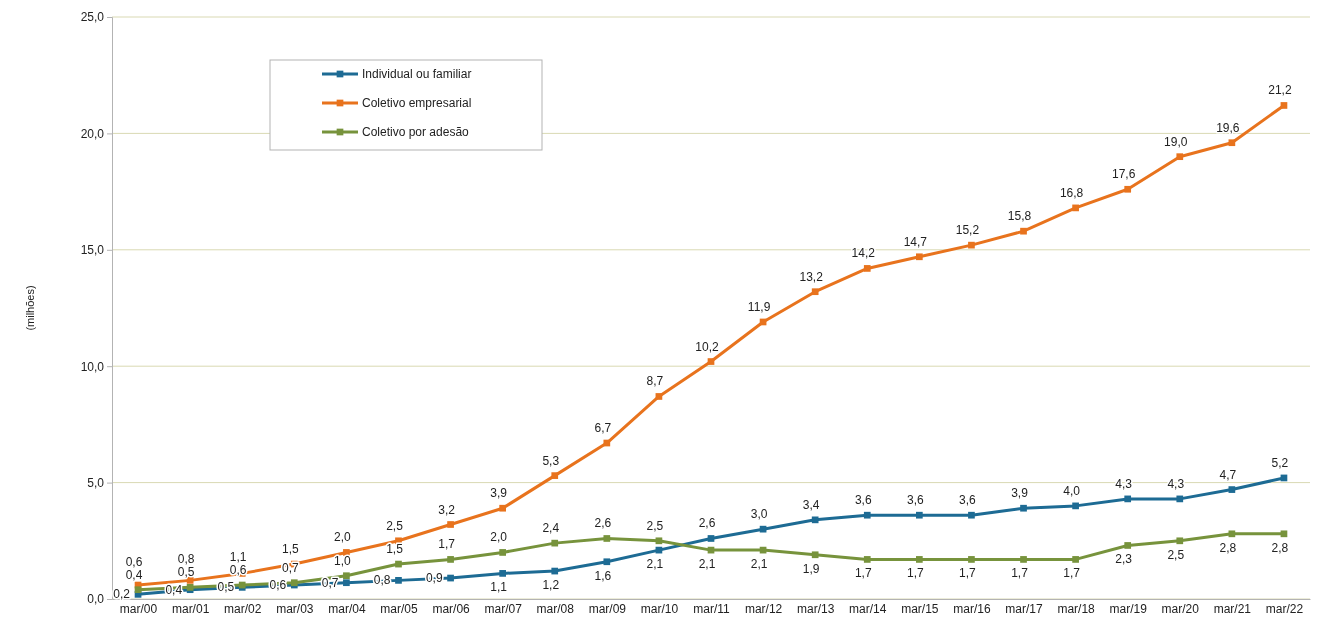 This screenshot has height=624, width=1322. Describe the element at coordinates (915, 241) in the screenshot. I see `data-label: 14,7` at that location.